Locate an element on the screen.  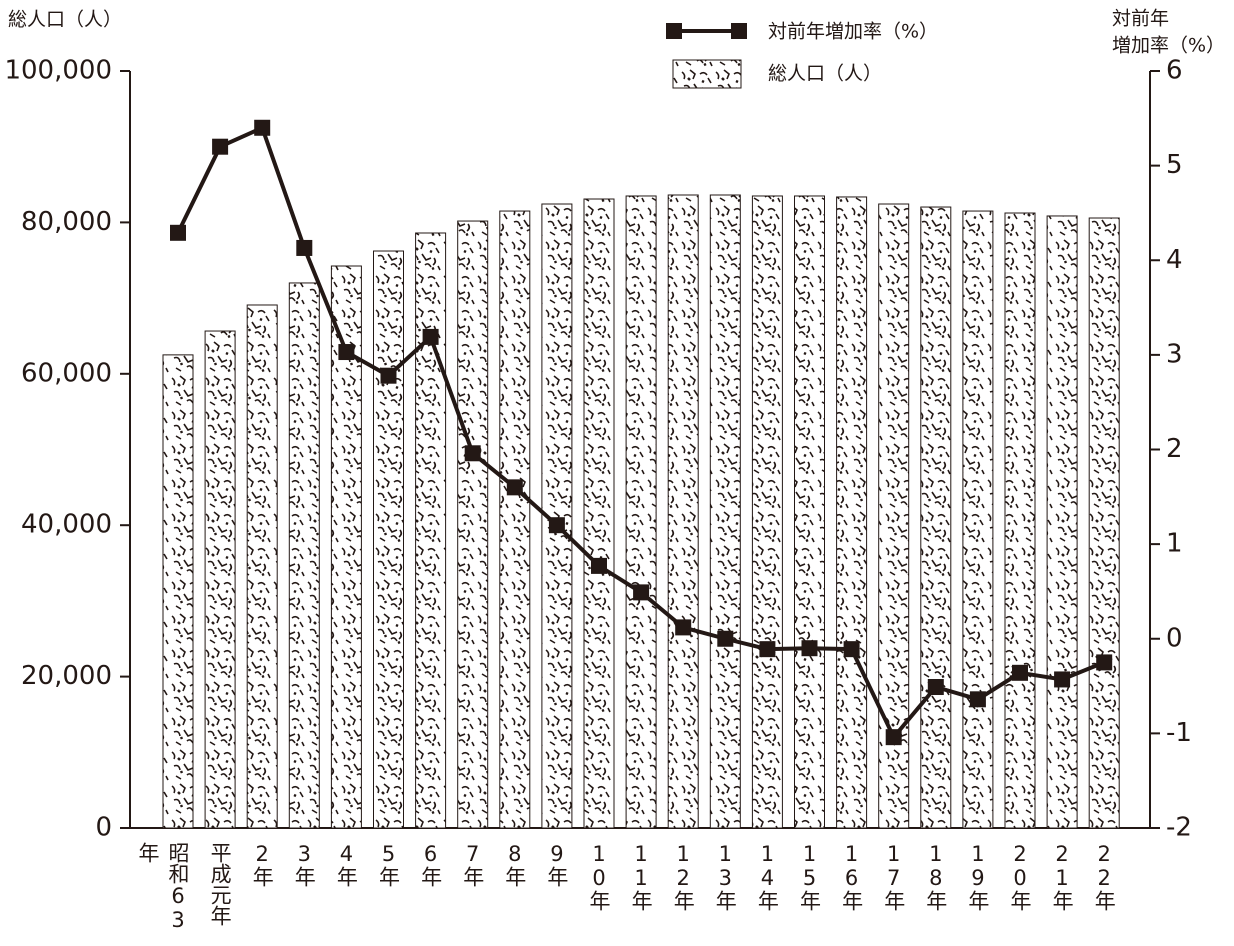
x-tick-label: 12年 is located at coordinates (683, 876).